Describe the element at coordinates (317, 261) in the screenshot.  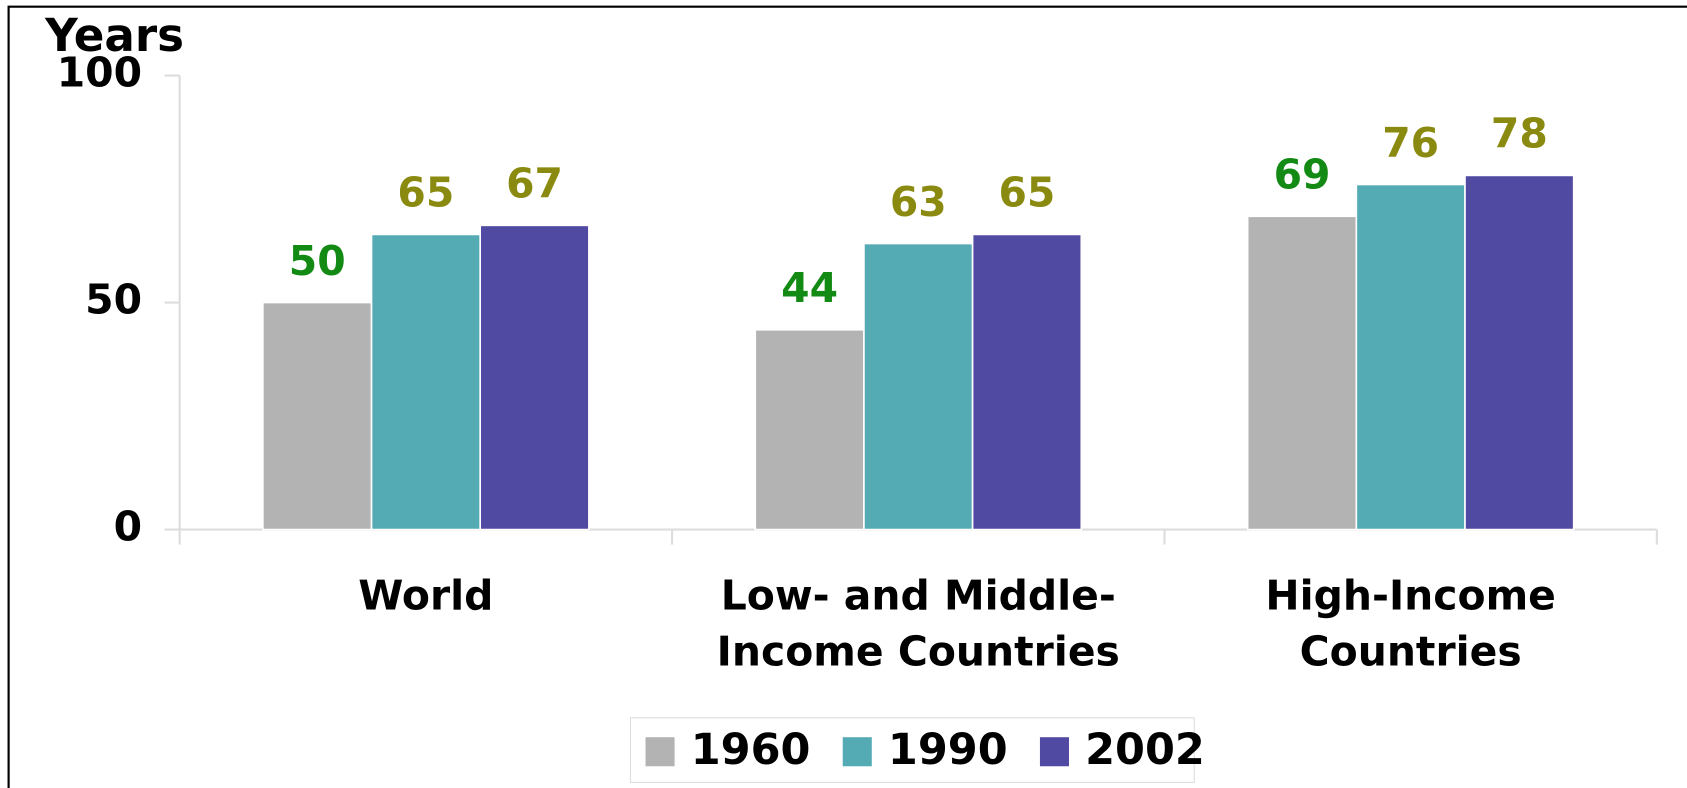
I see `value-label: 50` at that location.